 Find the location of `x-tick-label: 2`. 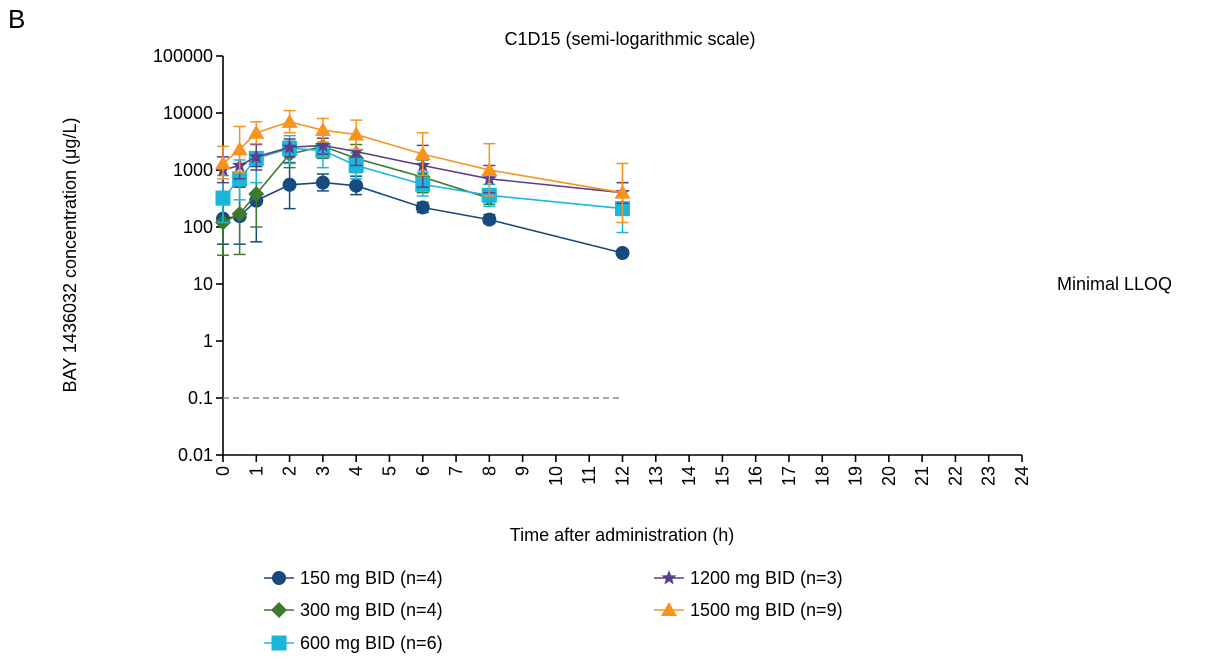

x-tick-label: 2 is located at coordinates (290, 471).